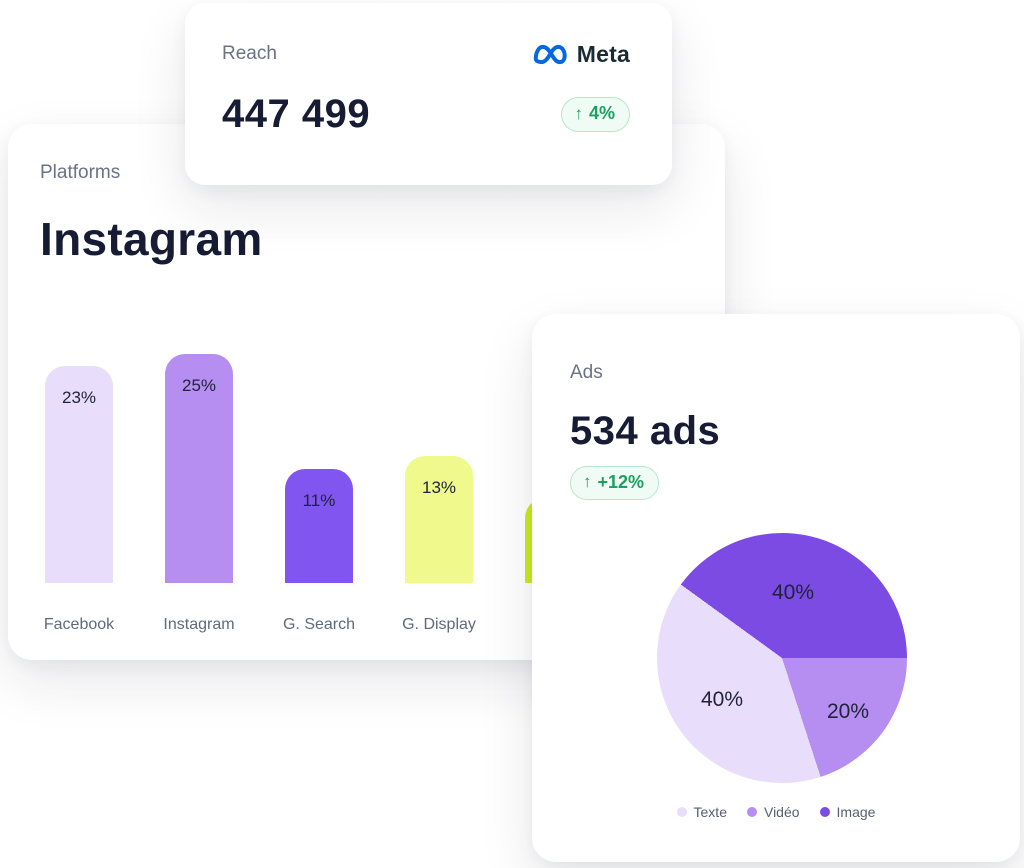 This screenshot has height=868, width=1024. What do you see at coordinates (319, 624) in the screenshot?
I see `bar-category-label: G. Search` at bounding box center [319, 624].